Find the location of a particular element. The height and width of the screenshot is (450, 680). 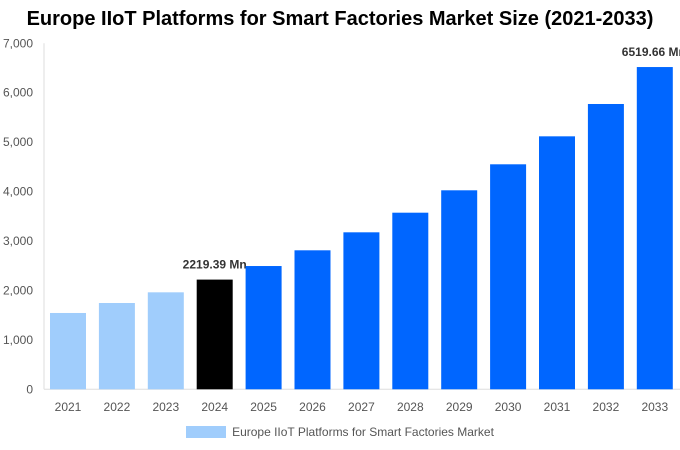

x-tick-label: 2032 is located at coordinates (606, 407).